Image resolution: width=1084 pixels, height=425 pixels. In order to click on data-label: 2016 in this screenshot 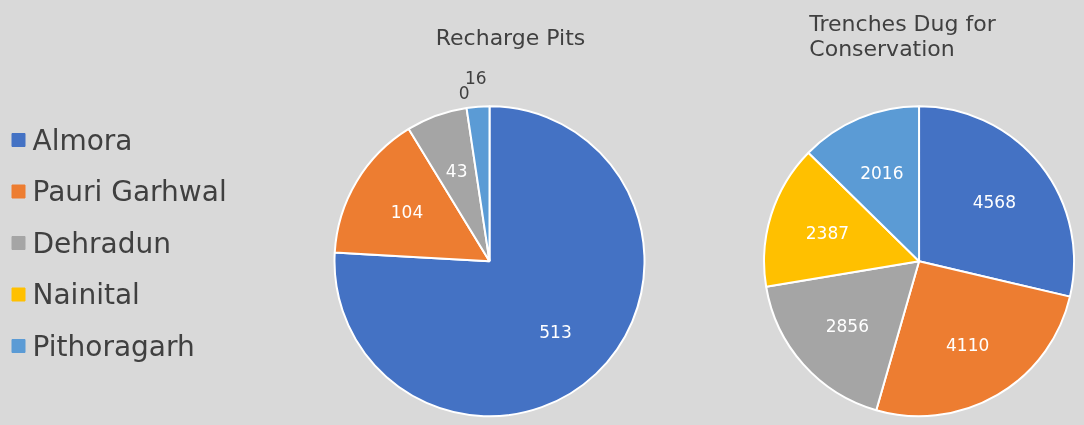, I will do `click(882, 173)`.